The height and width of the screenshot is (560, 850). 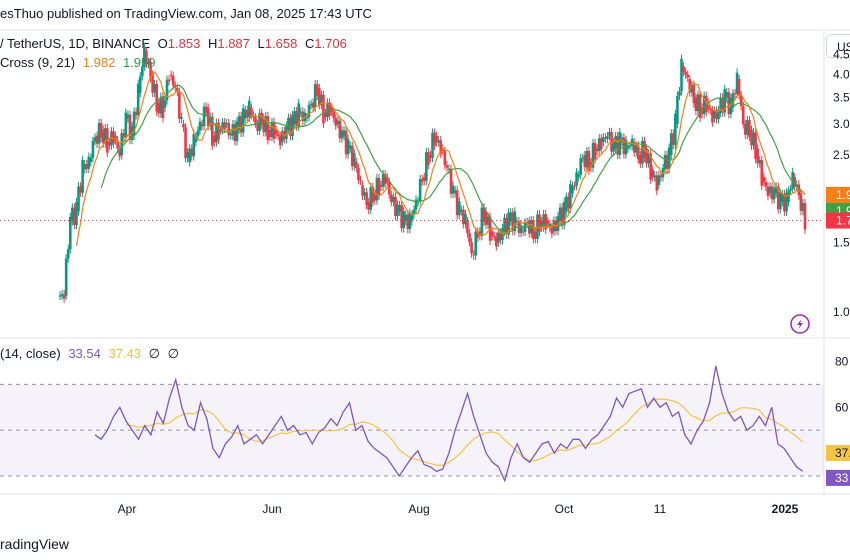 What do you see at coordinates (127, 509) in the screenshot?
I see `time-tick-label: Apr` at bounding box center [127, 509].